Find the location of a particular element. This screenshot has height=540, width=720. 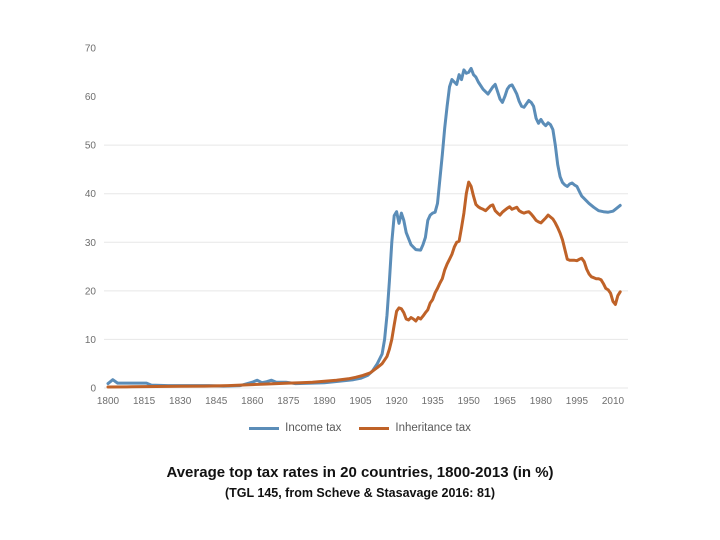

inheritance-tax-line-swatch is located at coordinates (374, 428).